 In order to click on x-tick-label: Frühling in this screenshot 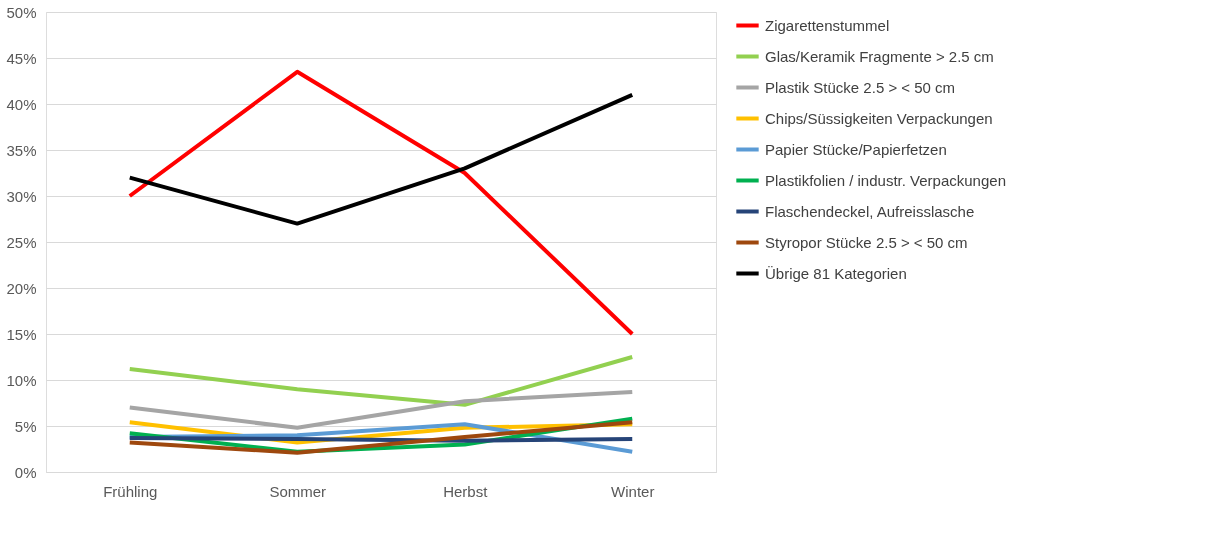, I will do `click(130, 491)`.